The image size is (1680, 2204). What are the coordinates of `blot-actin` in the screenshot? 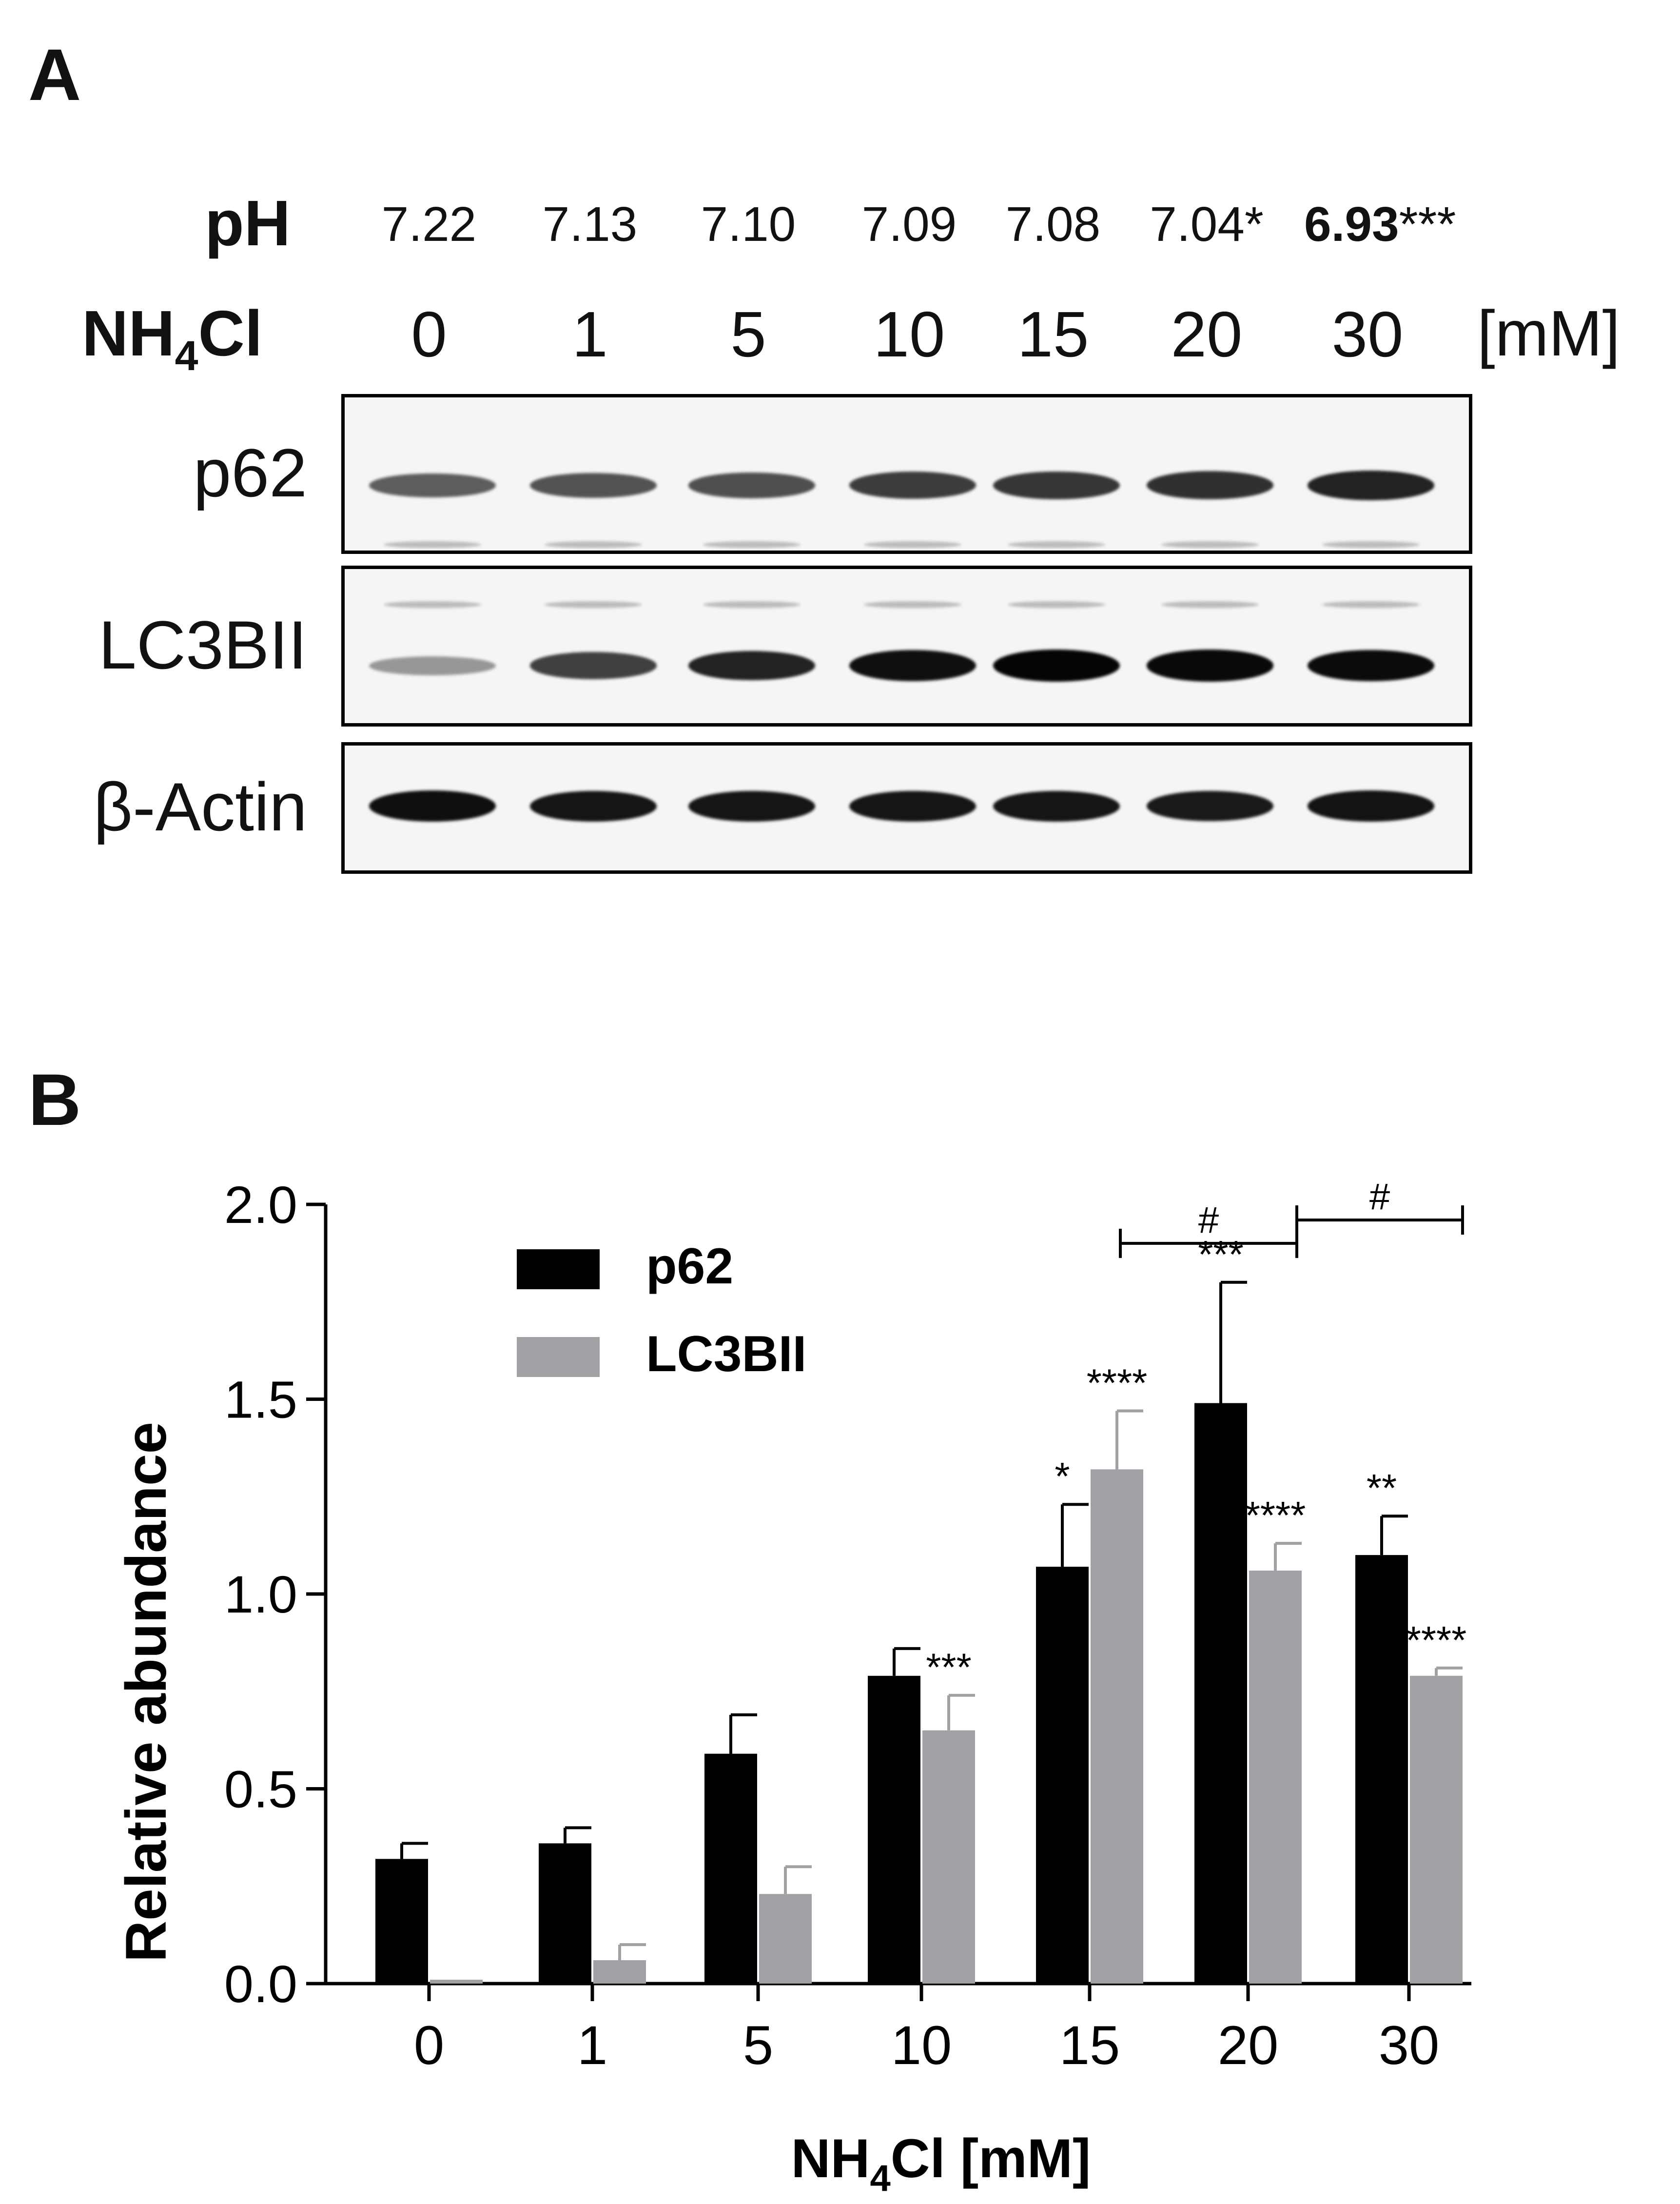 It's located at (906, 808).